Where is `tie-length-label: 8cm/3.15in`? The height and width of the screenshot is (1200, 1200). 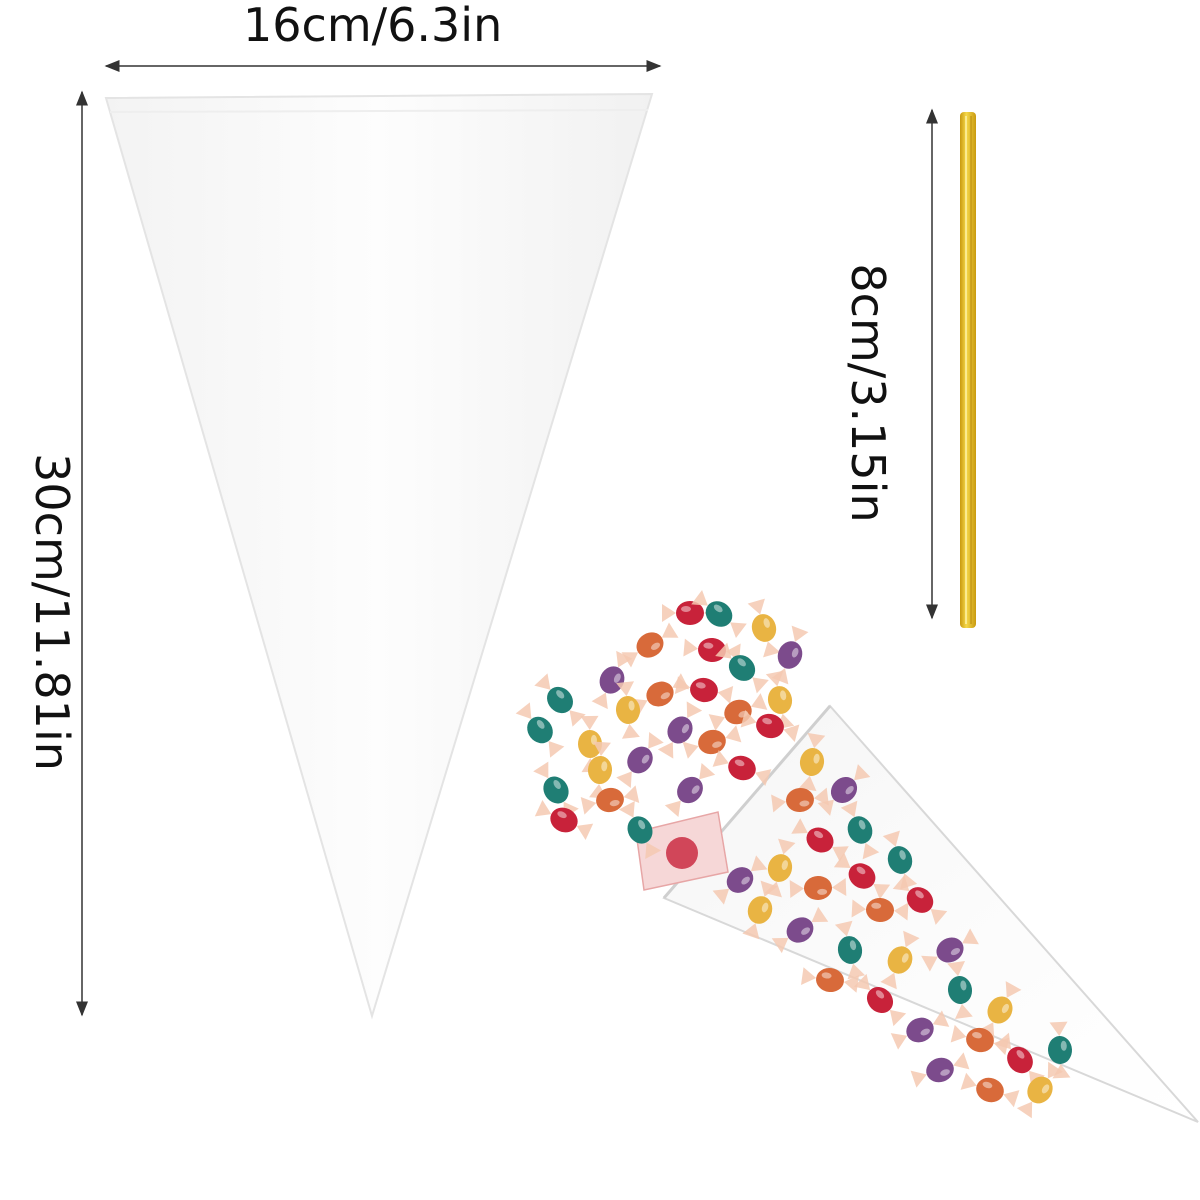
tie-length-label: 8cm/3.15in is located at coordinates (868, 393).